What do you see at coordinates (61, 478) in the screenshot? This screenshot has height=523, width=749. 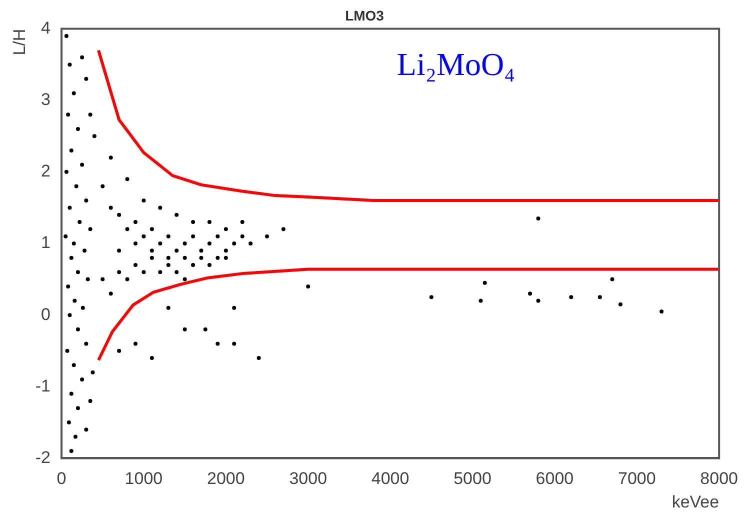 I see `x-tick-label: 0` at bounding box center [61, 478].